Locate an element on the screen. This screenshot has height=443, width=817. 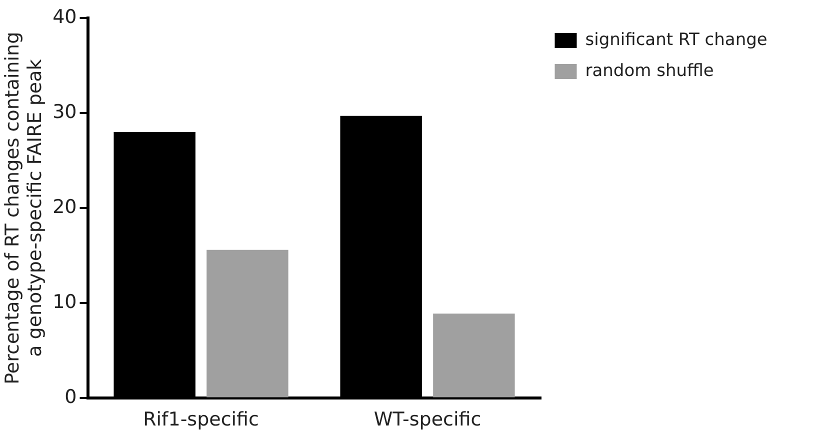
y-tick-label: 40 is located at coordinates (64, 17).